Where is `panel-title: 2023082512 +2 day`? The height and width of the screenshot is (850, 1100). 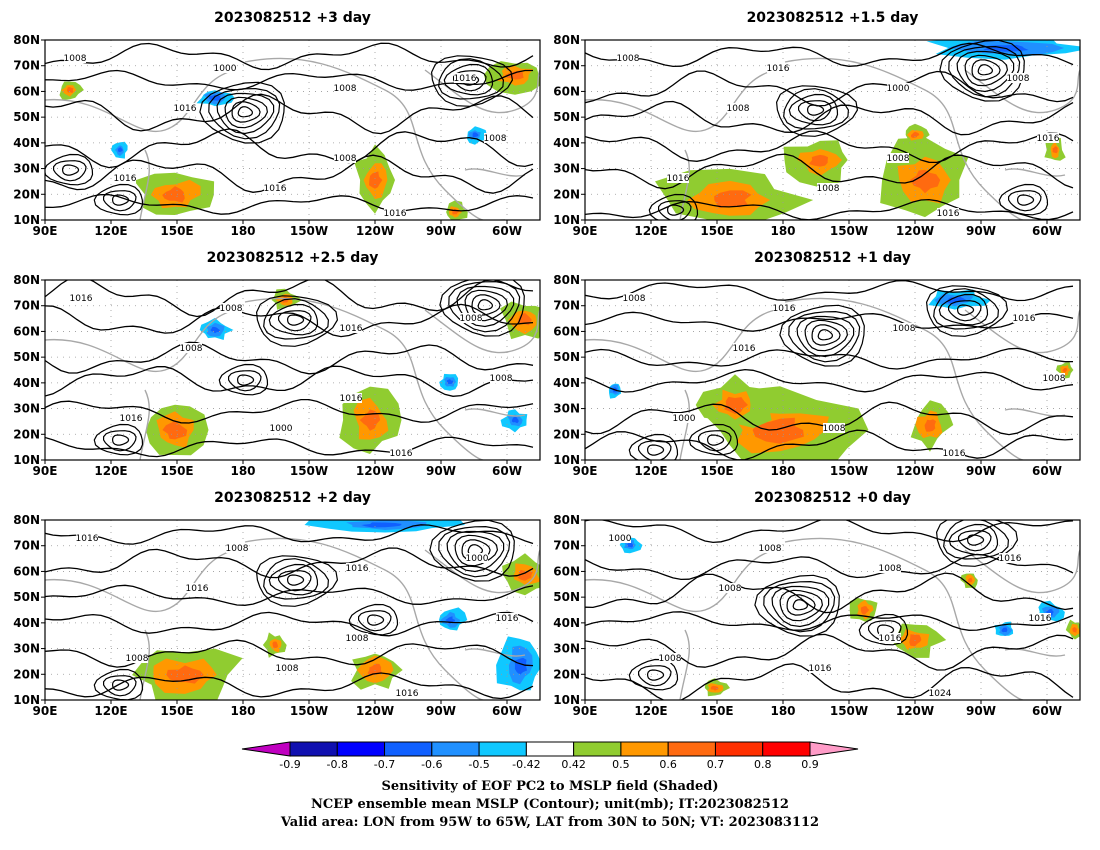
panel-title: 2023082512 +2 day is located at coordinates (292, 498).